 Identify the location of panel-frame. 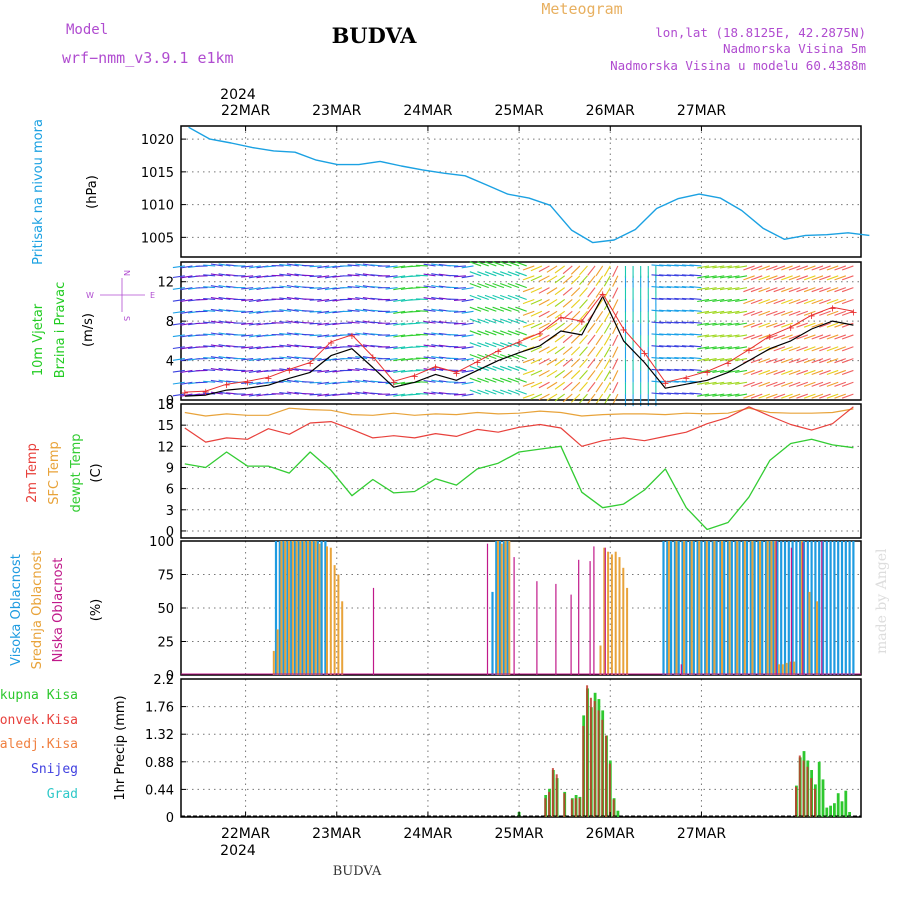
(521, 471).